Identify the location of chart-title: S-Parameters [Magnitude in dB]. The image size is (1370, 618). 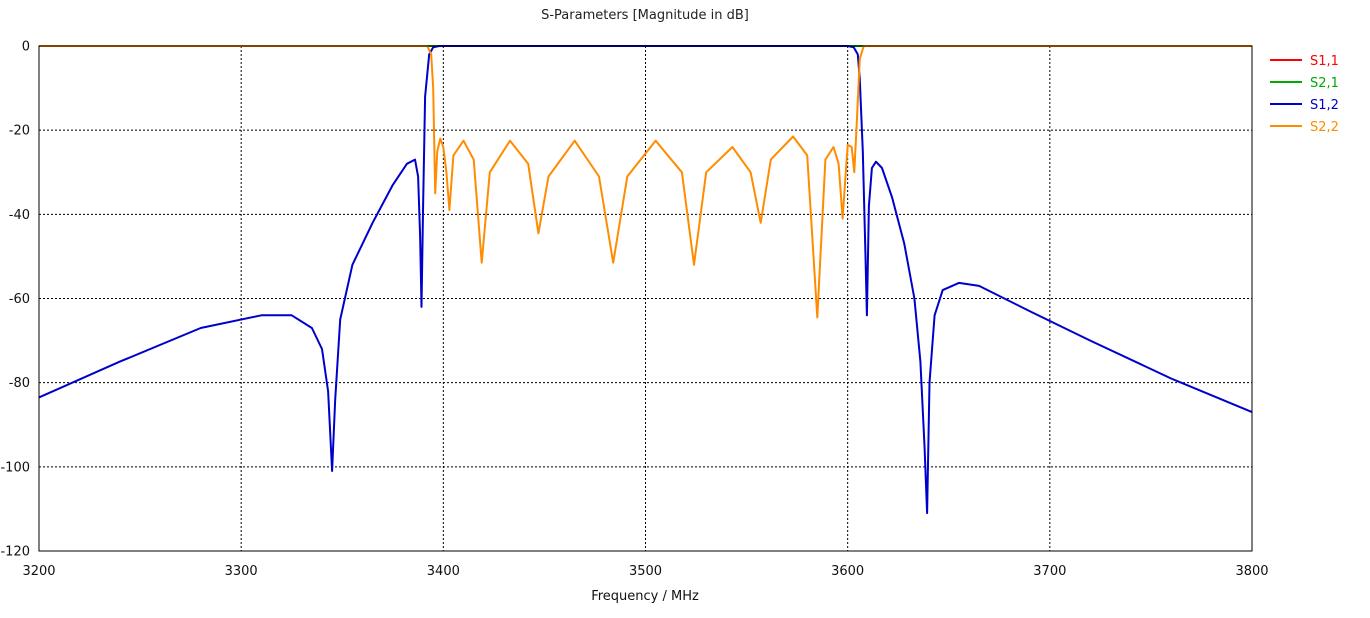
(645, 15).